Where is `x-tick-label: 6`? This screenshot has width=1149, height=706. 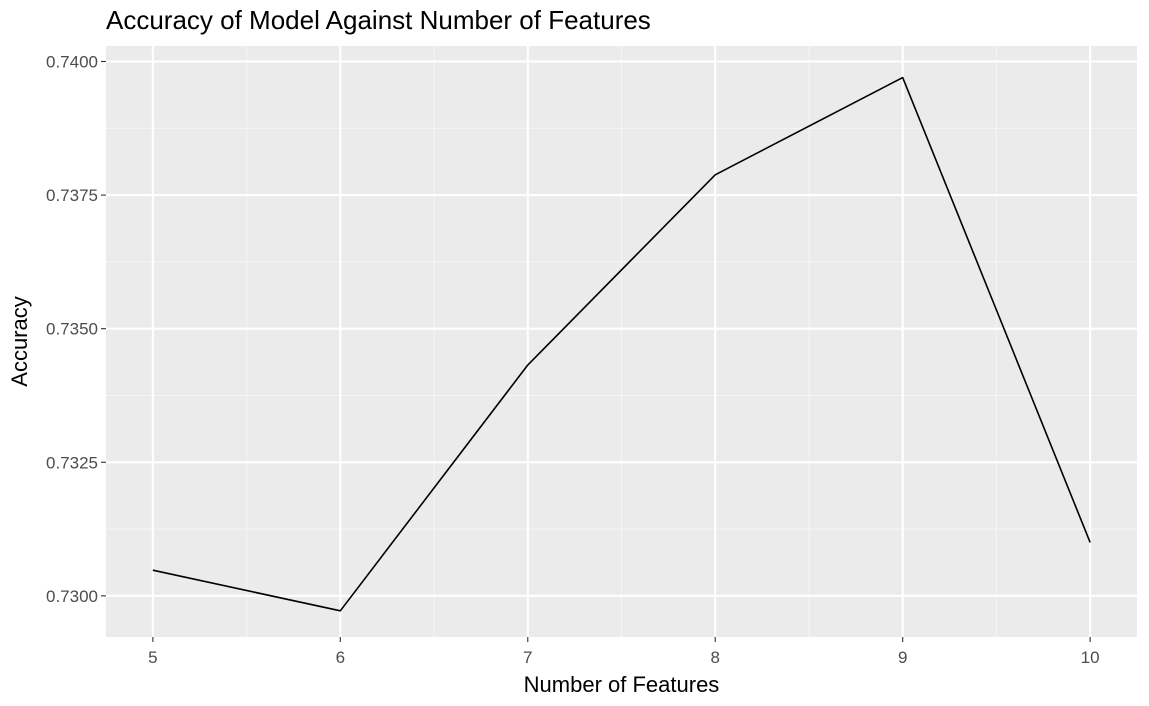 x-tick-label: 6 is located at coordinates (340, 657).